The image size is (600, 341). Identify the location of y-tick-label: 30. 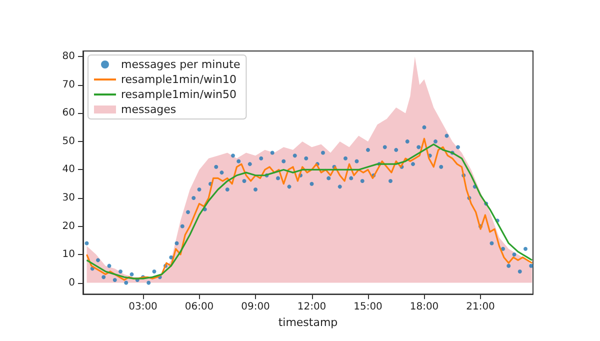
(68, 198).